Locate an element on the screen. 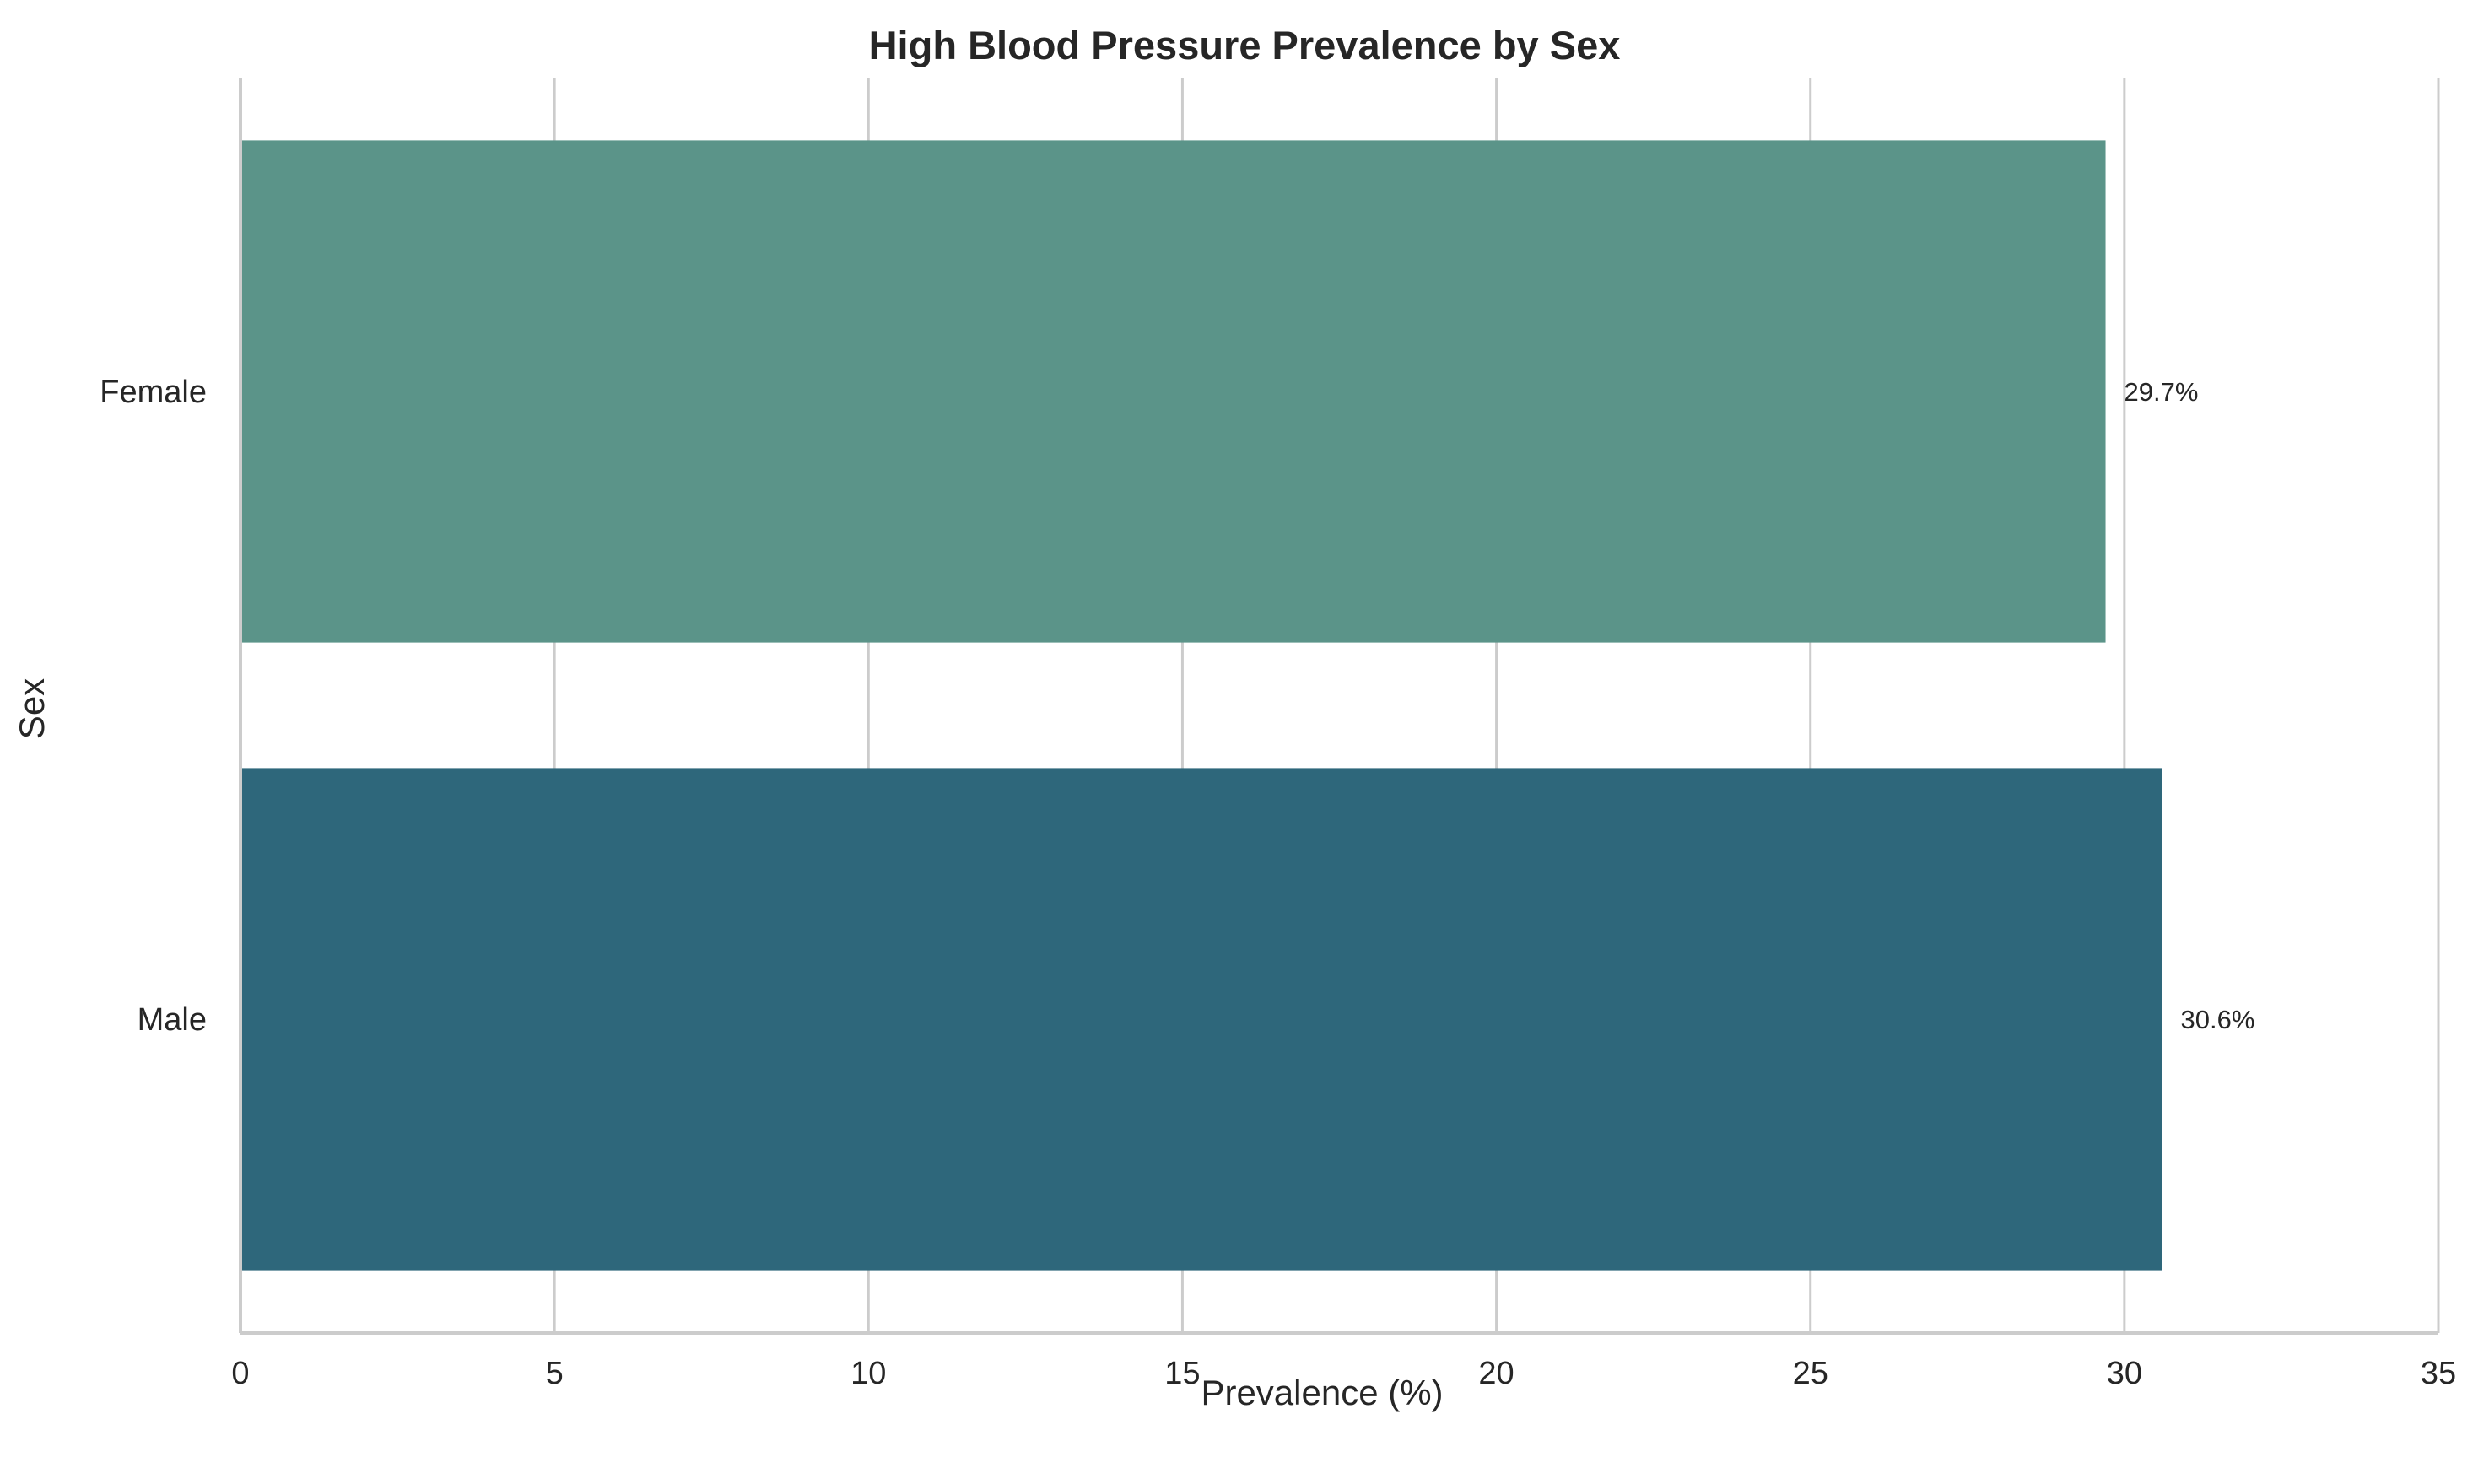 The width and height of the screenshot is (2489, 1484). x-tick-label-30: 30 is located at coordinates (2124, 1373).